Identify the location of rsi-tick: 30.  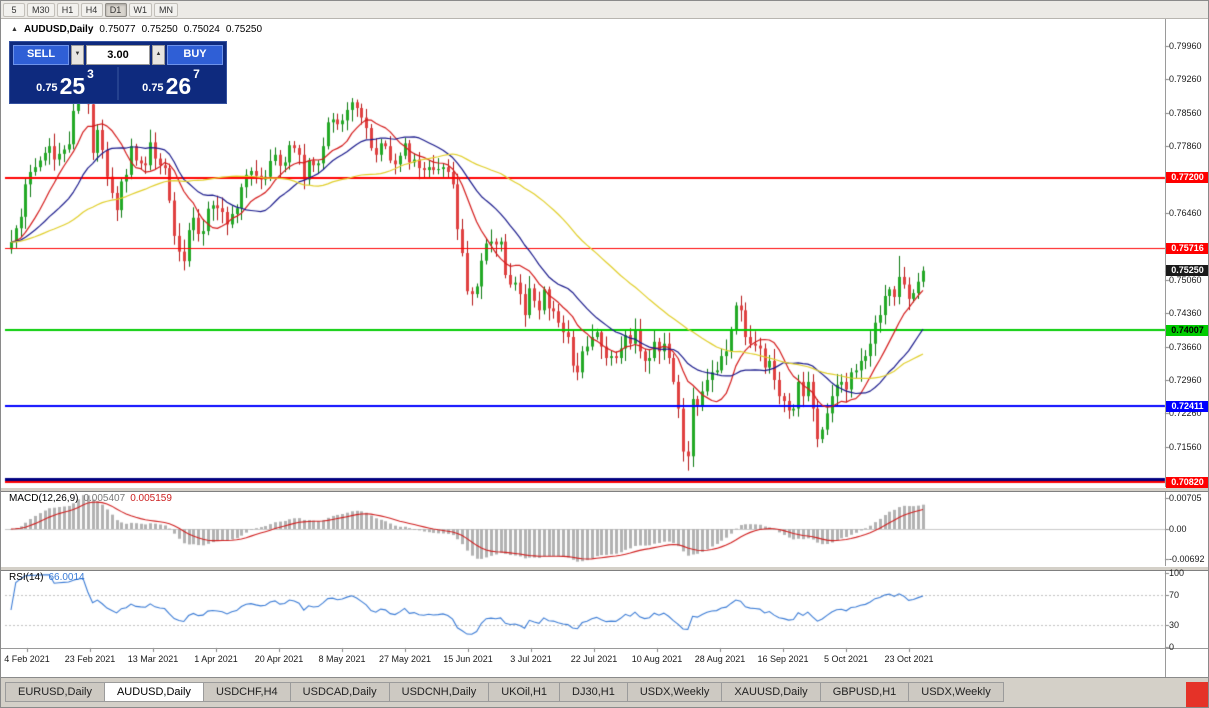
(1174, 624).